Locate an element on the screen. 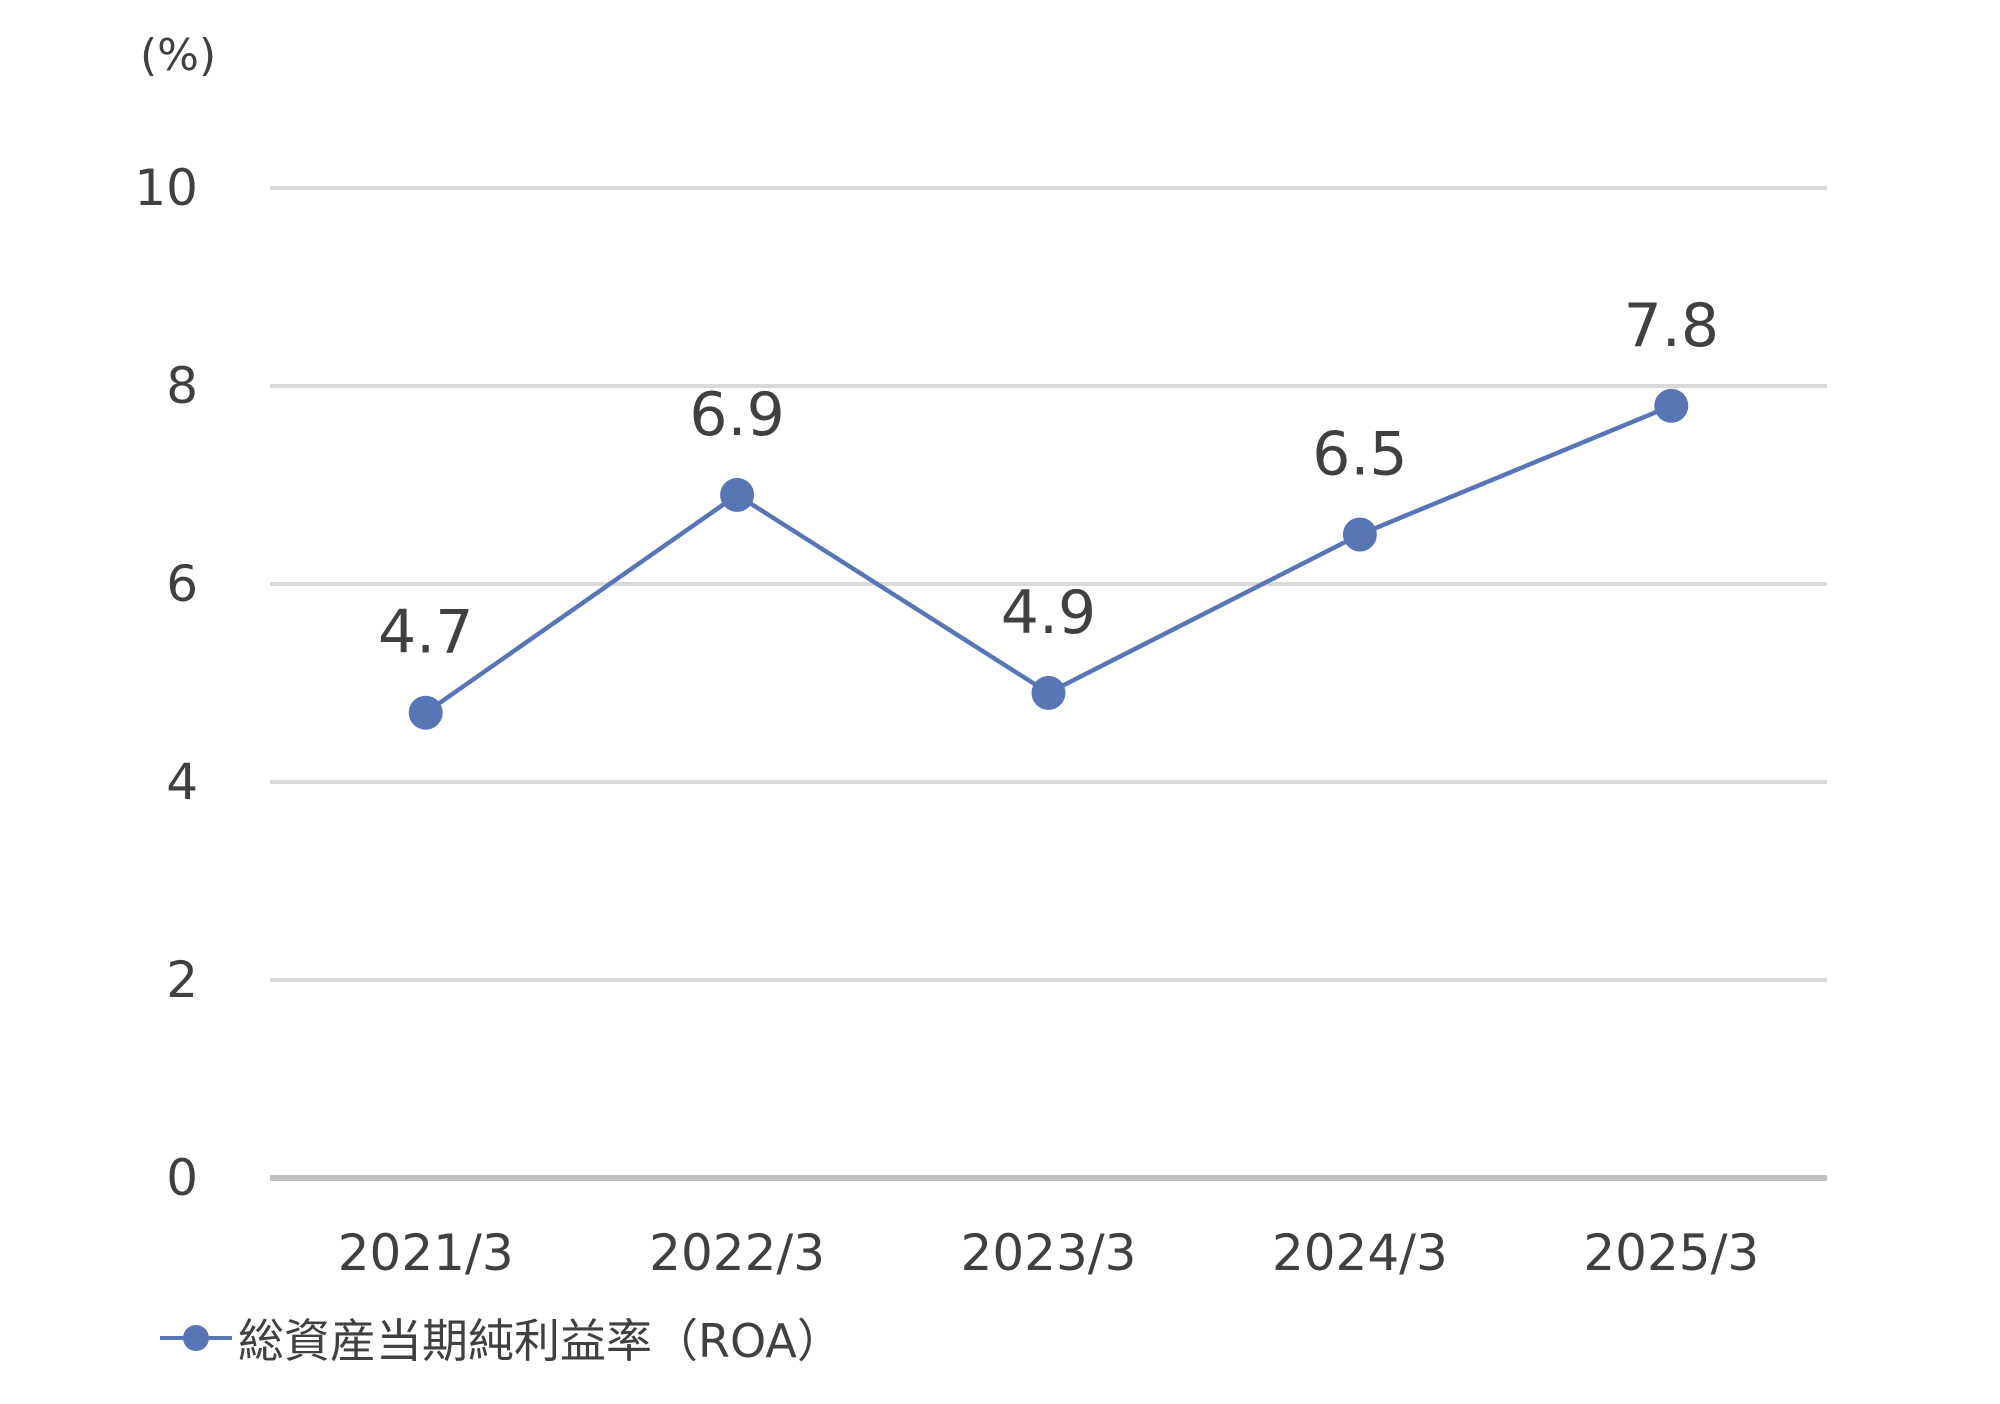 This screenshot has width=2000, height=1404. legend: 総資産当期純利益率（ROA） is located at coordinates (501, 1338).